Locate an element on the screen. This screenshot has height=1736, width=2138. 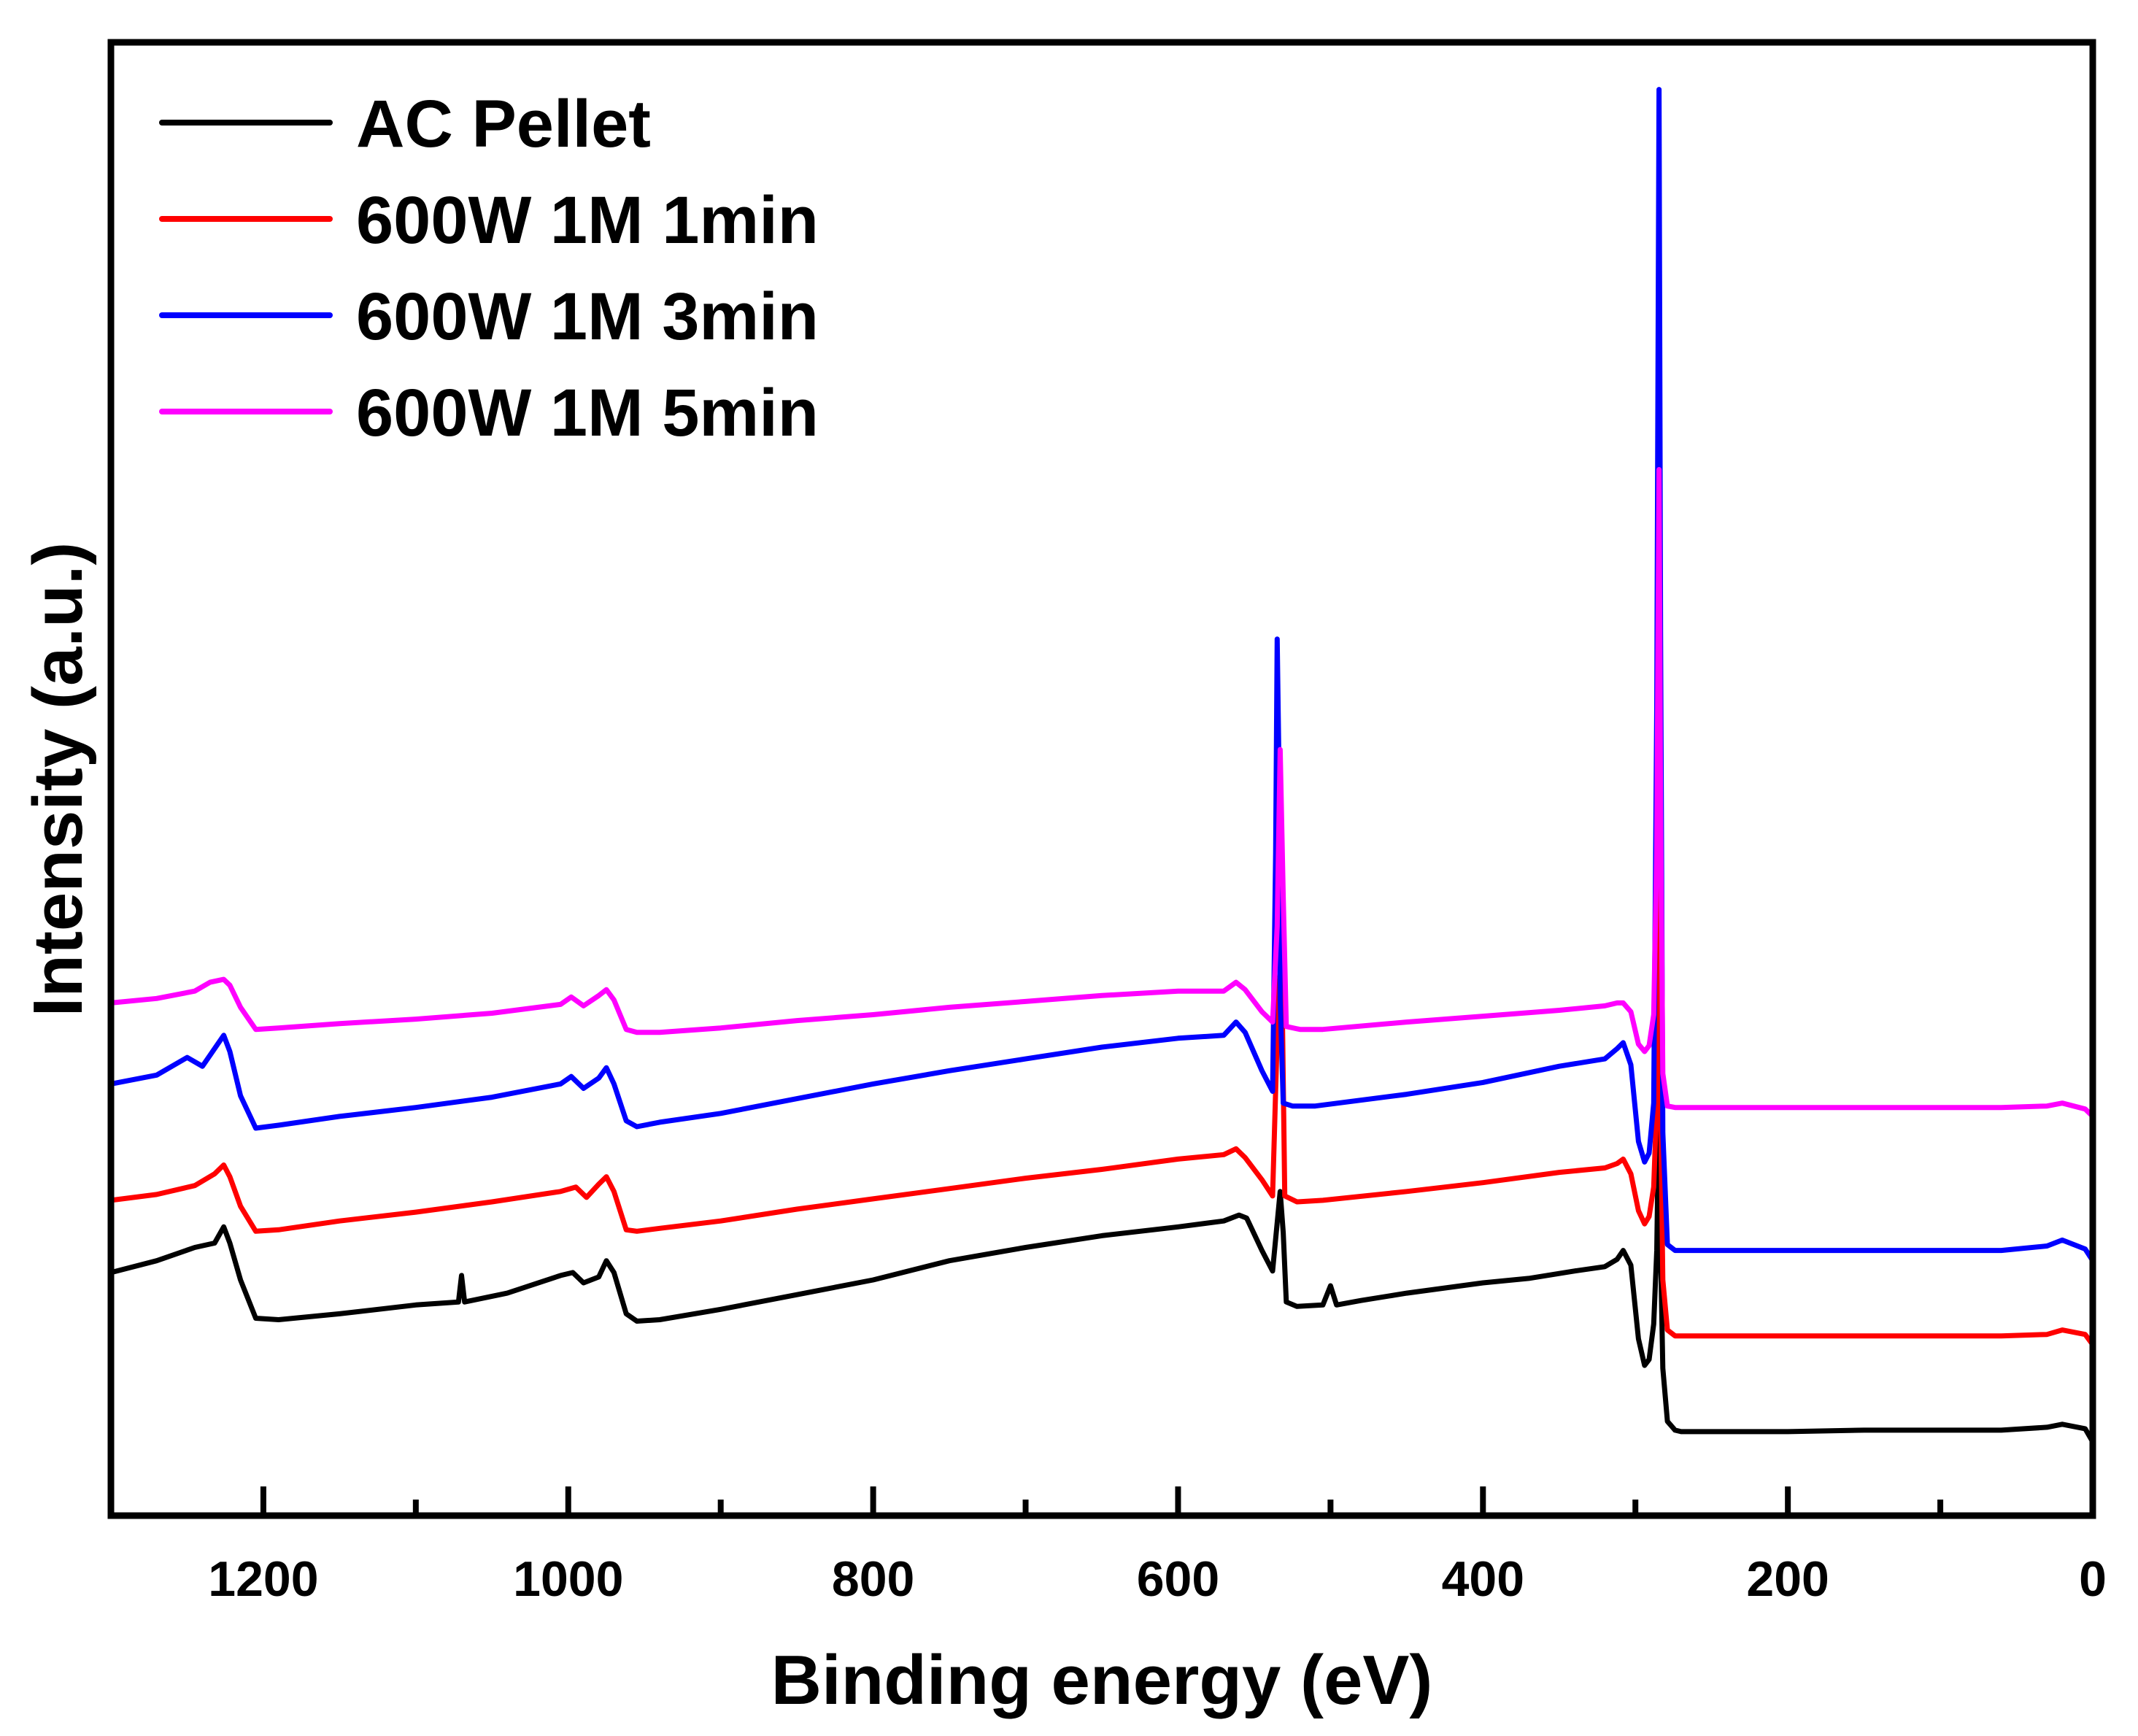
x-tick-label-3: 600 is located at coordinates (1178, 1579).